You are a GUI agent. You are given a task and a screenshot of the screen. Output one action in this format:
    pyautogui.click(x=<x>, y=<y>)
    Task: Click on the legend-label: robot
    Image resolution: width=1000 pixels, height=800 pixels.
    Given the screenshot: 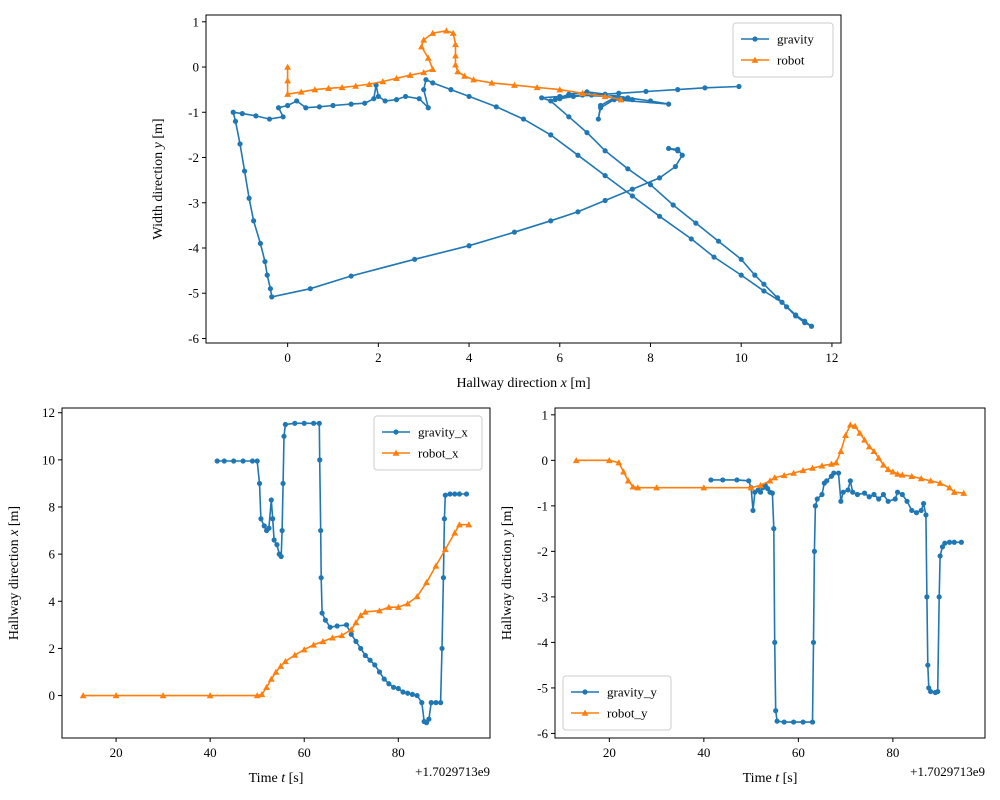 What is the action you would take?
    pyautogui.click(x=791, y=60)
    